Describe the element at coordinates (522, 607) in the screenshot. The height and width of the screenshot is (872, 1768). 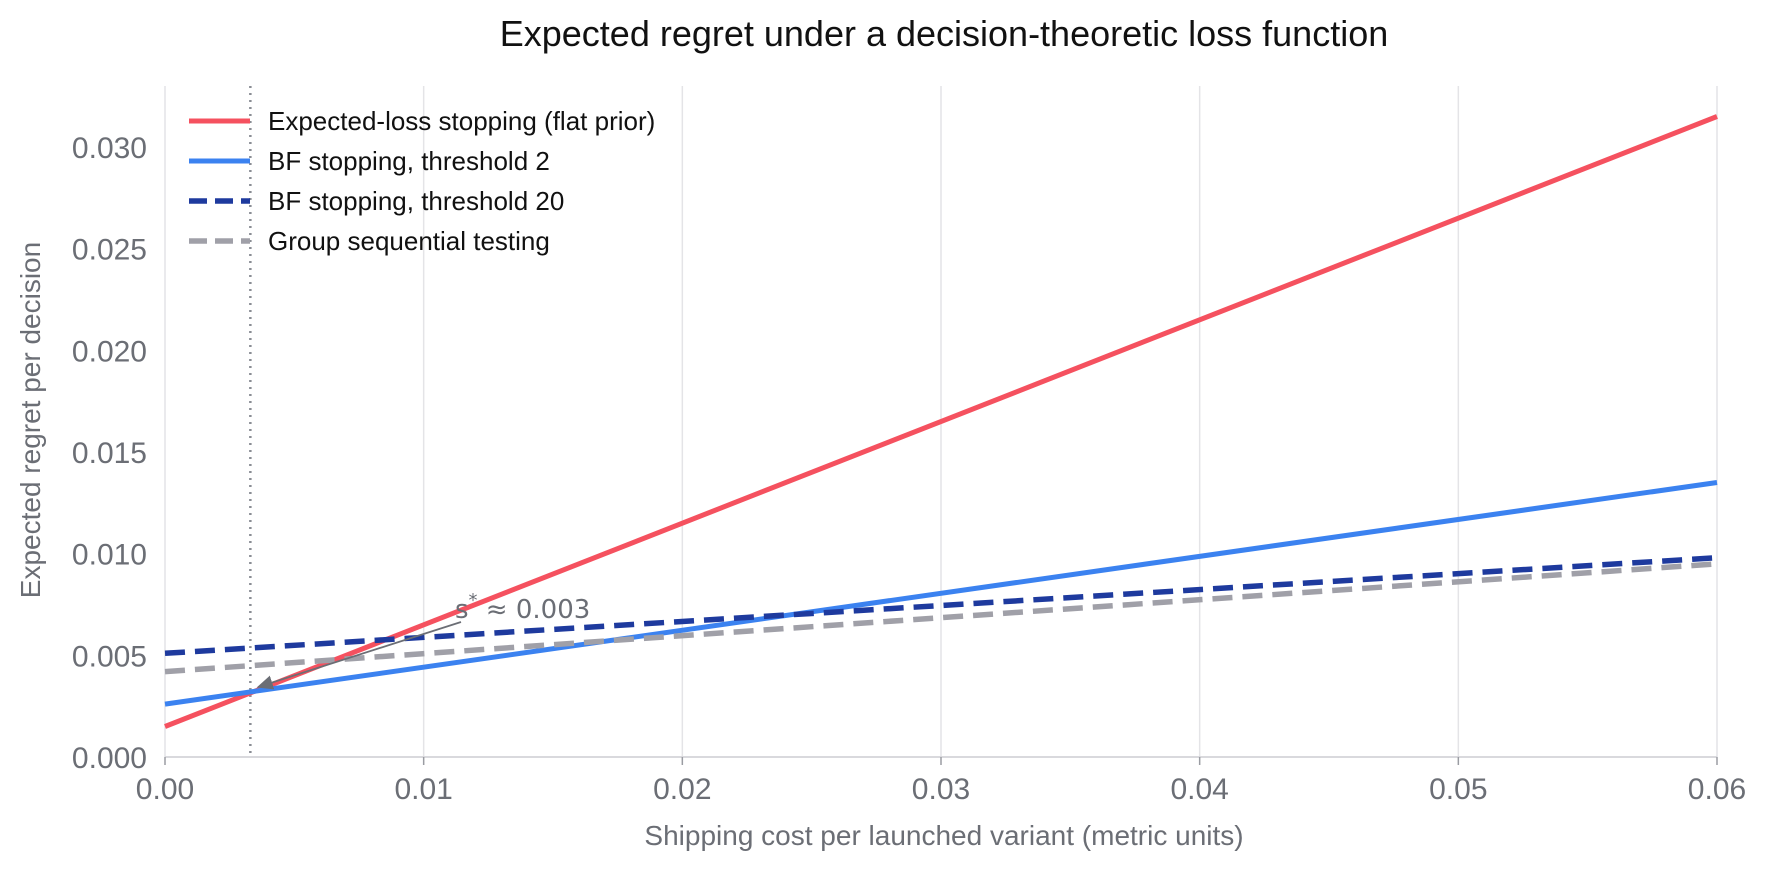
I see `annotation-label: s* ≈ 0.003` at that location.